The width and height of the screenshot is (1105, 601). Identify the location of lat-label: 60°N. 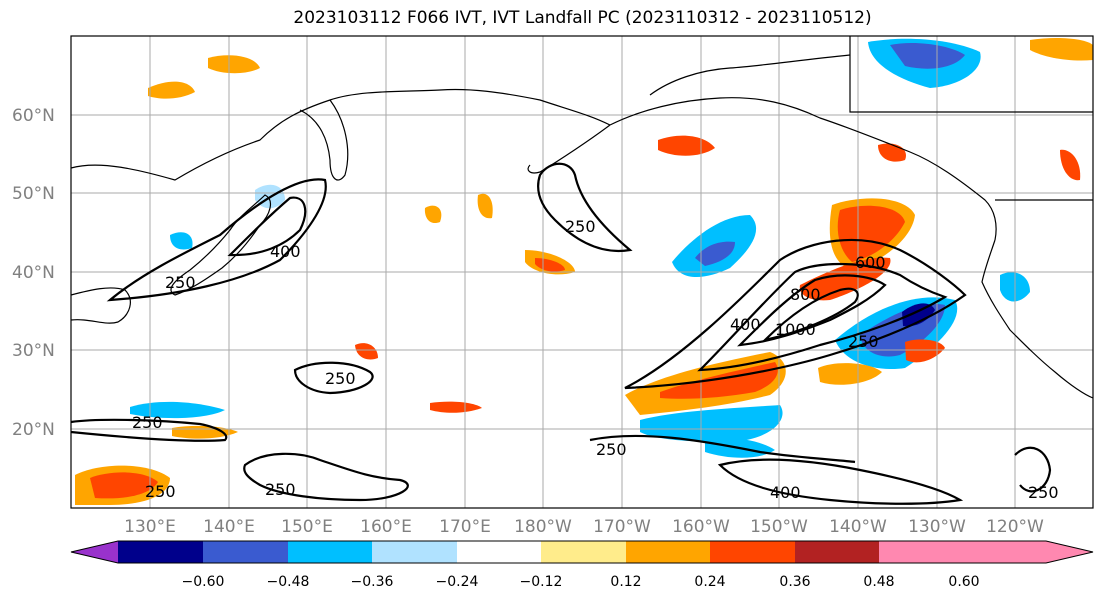
(33, 116).